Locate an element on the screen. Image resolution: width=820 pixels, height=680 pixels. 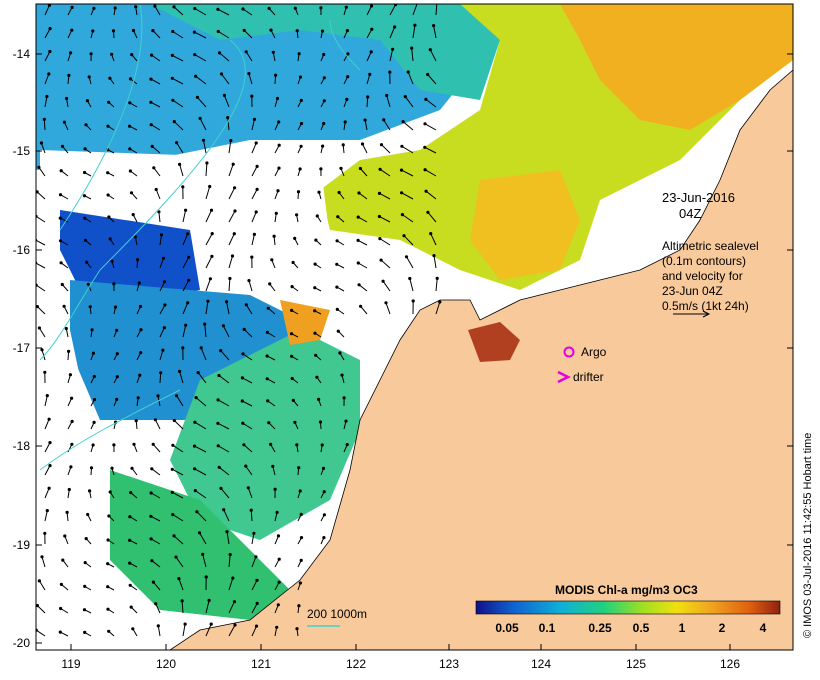
drifter-marker is located at coordinates (564, 377).